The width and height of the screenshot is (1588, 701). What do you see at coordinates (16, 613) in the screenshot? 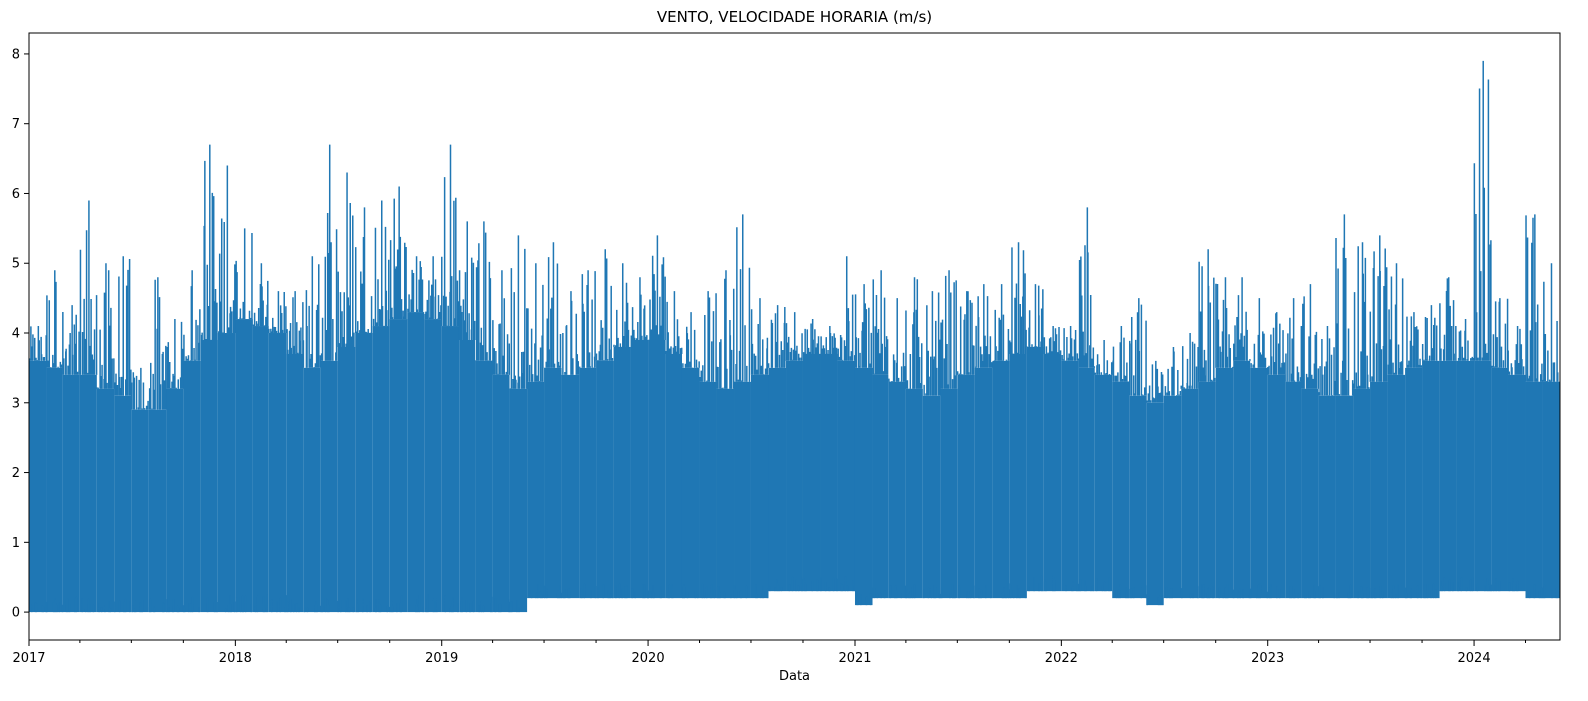
I see `y-tick-label: 0` at bounding box center [16, 613].